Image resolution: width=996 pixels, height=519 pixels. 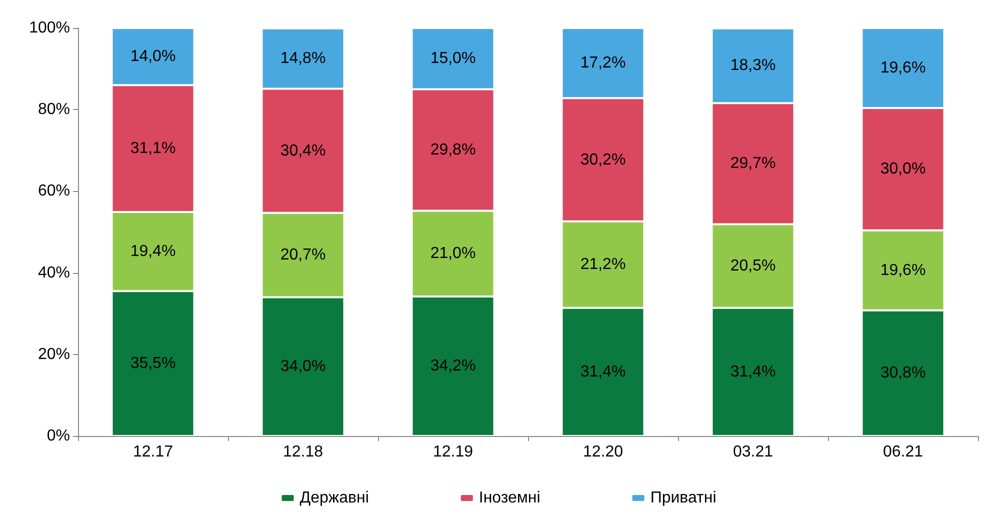 I want to click on x-tick-label: 12.19, so click(x=453, y=452).